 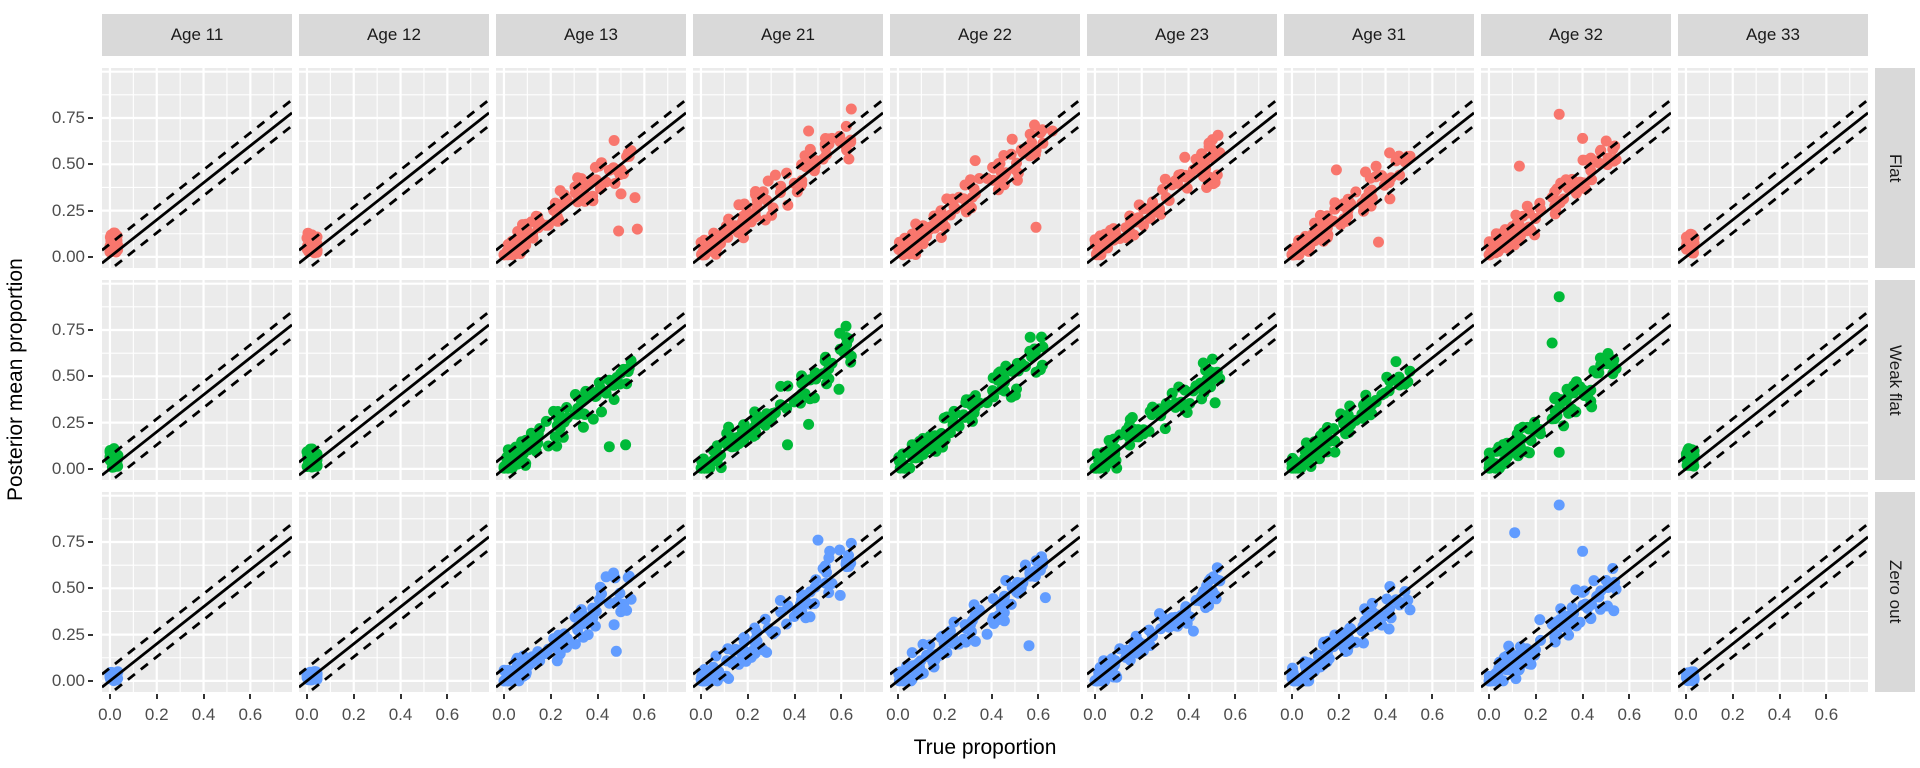 I want to click on y-tick-label: 0.00, so click(x=68, y=680).